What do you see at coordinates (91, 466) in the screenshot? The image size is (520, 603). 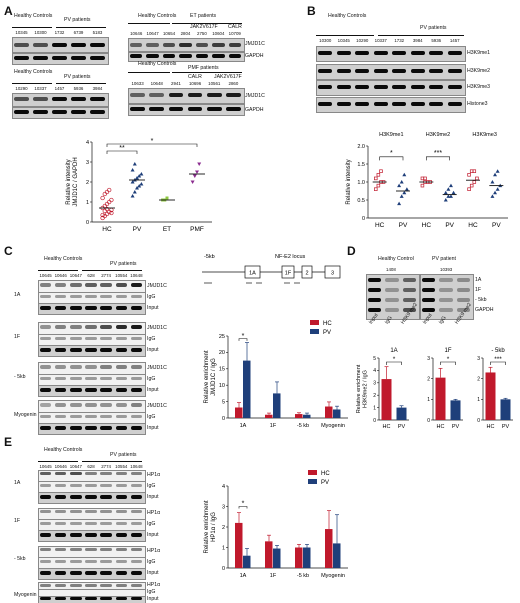 I see `lane-number: 628` at bounding box center [91, 466].